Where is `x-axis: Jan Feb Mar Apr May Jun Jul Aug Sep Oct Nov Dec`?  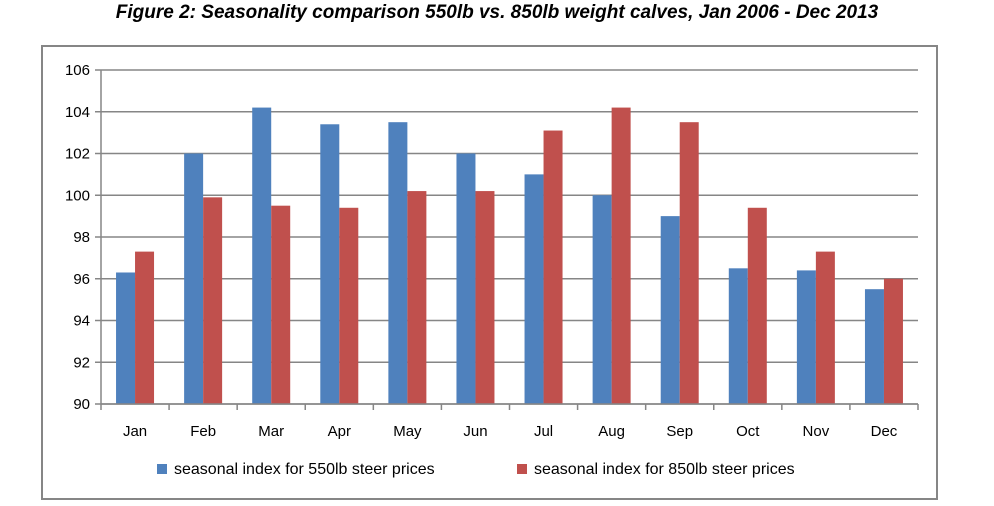
x-axis: Jan Feb Mar Apr May Jun Jul Aug Sep Oct Nov Dec is located at coordinates (509, 421).